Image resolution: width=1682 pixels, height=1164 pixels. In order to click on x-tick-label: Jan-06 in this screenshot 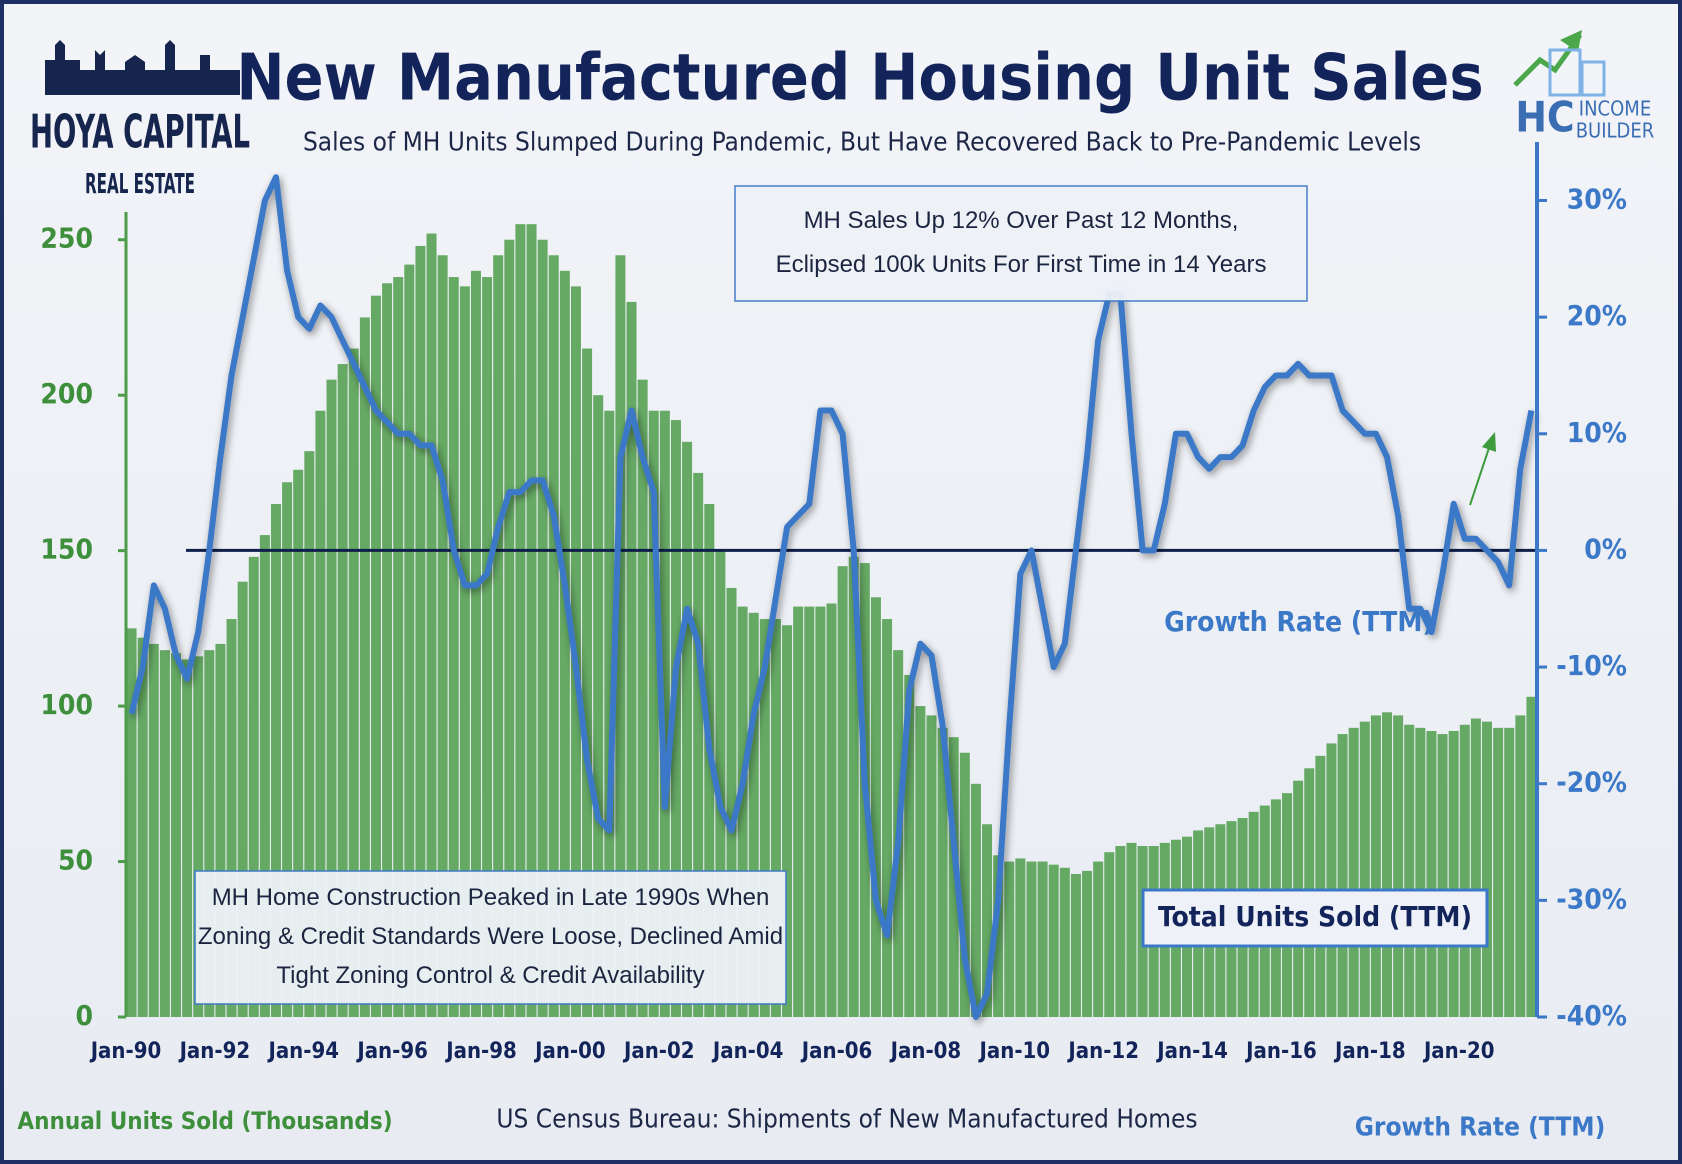, I will do `click(836, 1051)`.